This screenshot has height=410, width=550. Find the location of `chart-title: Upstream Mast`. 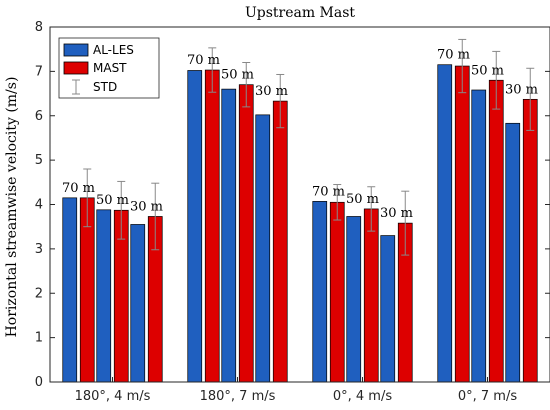

chart-title: Upstream Mast is located at coordinates (300, 13).